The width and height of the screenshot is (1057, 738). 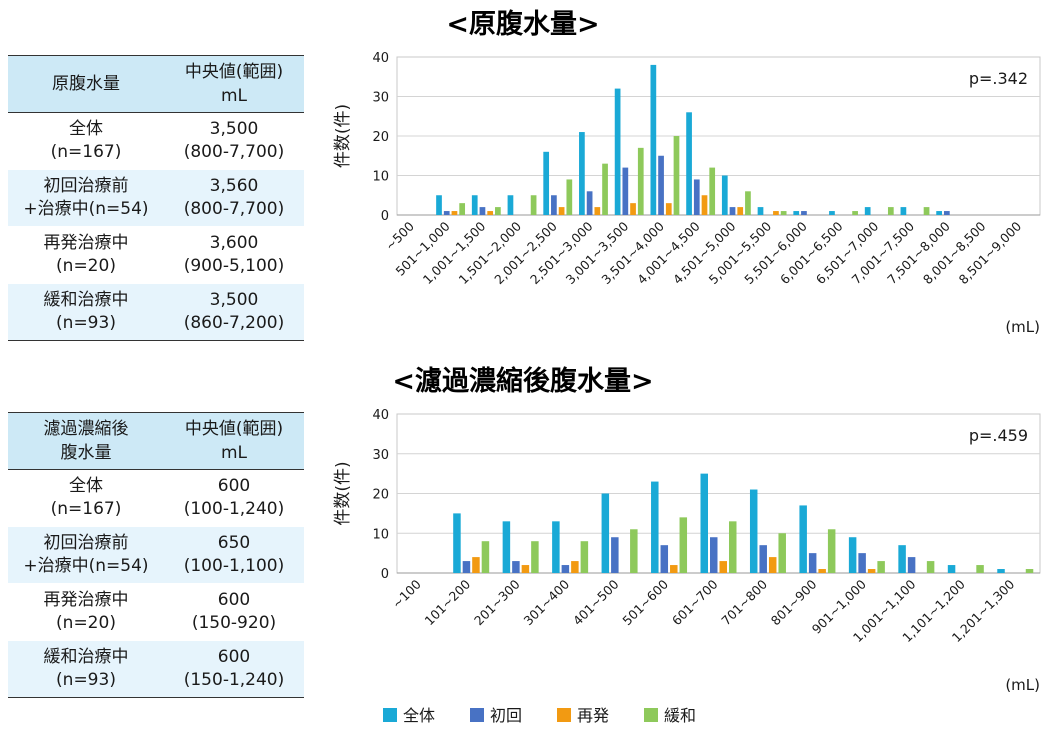 I want to click on p-value: p=.342, so click(x=998, y=78).